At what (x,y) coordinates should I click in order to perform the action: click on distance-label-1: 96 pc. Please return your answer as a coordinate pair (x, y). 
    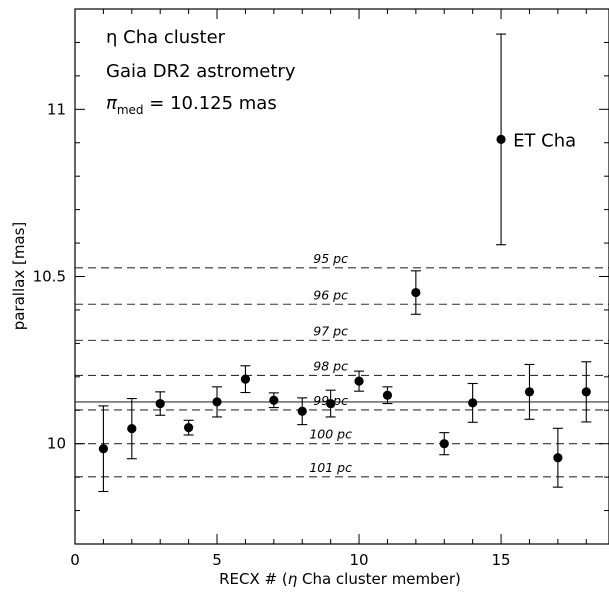
    Looking at the image, I should click on (330, 294).